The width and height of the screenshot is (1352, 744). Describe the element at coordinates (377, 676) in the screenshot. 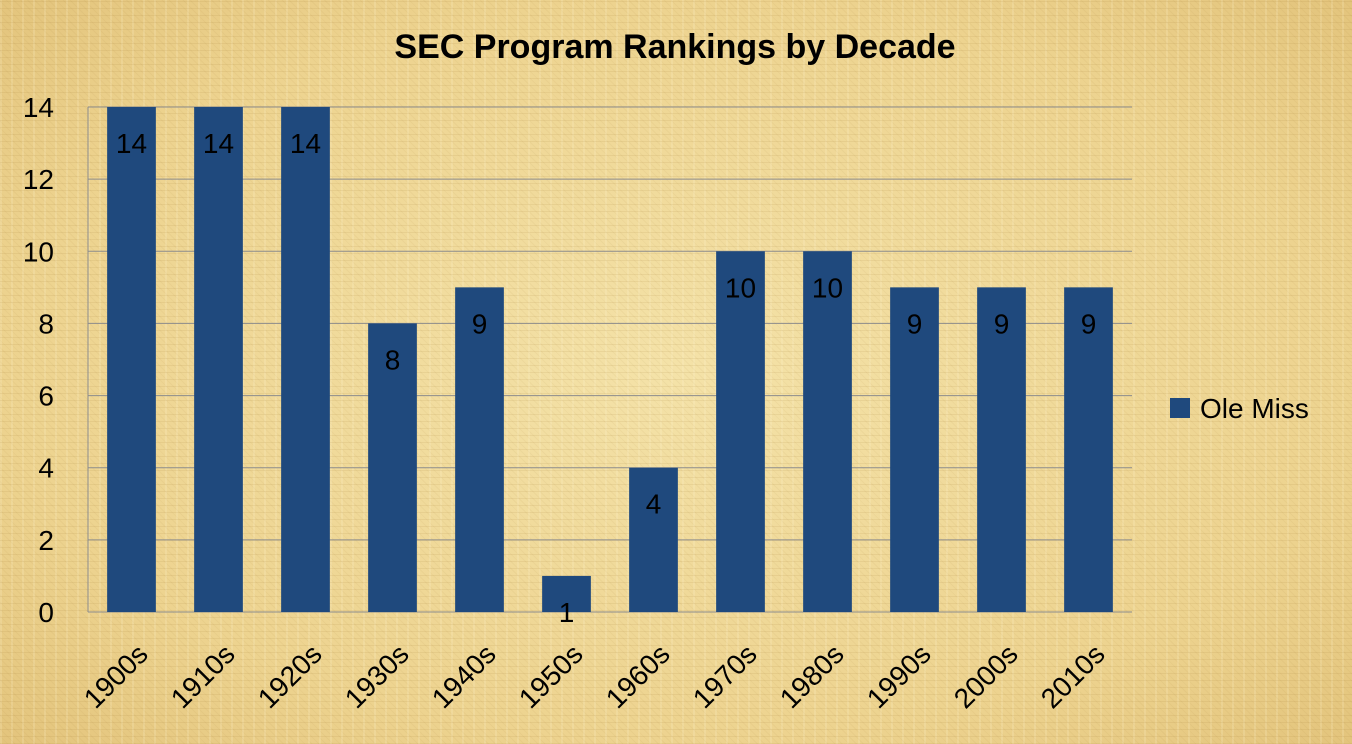

I see `x-tick-label: 1930s` at that location.